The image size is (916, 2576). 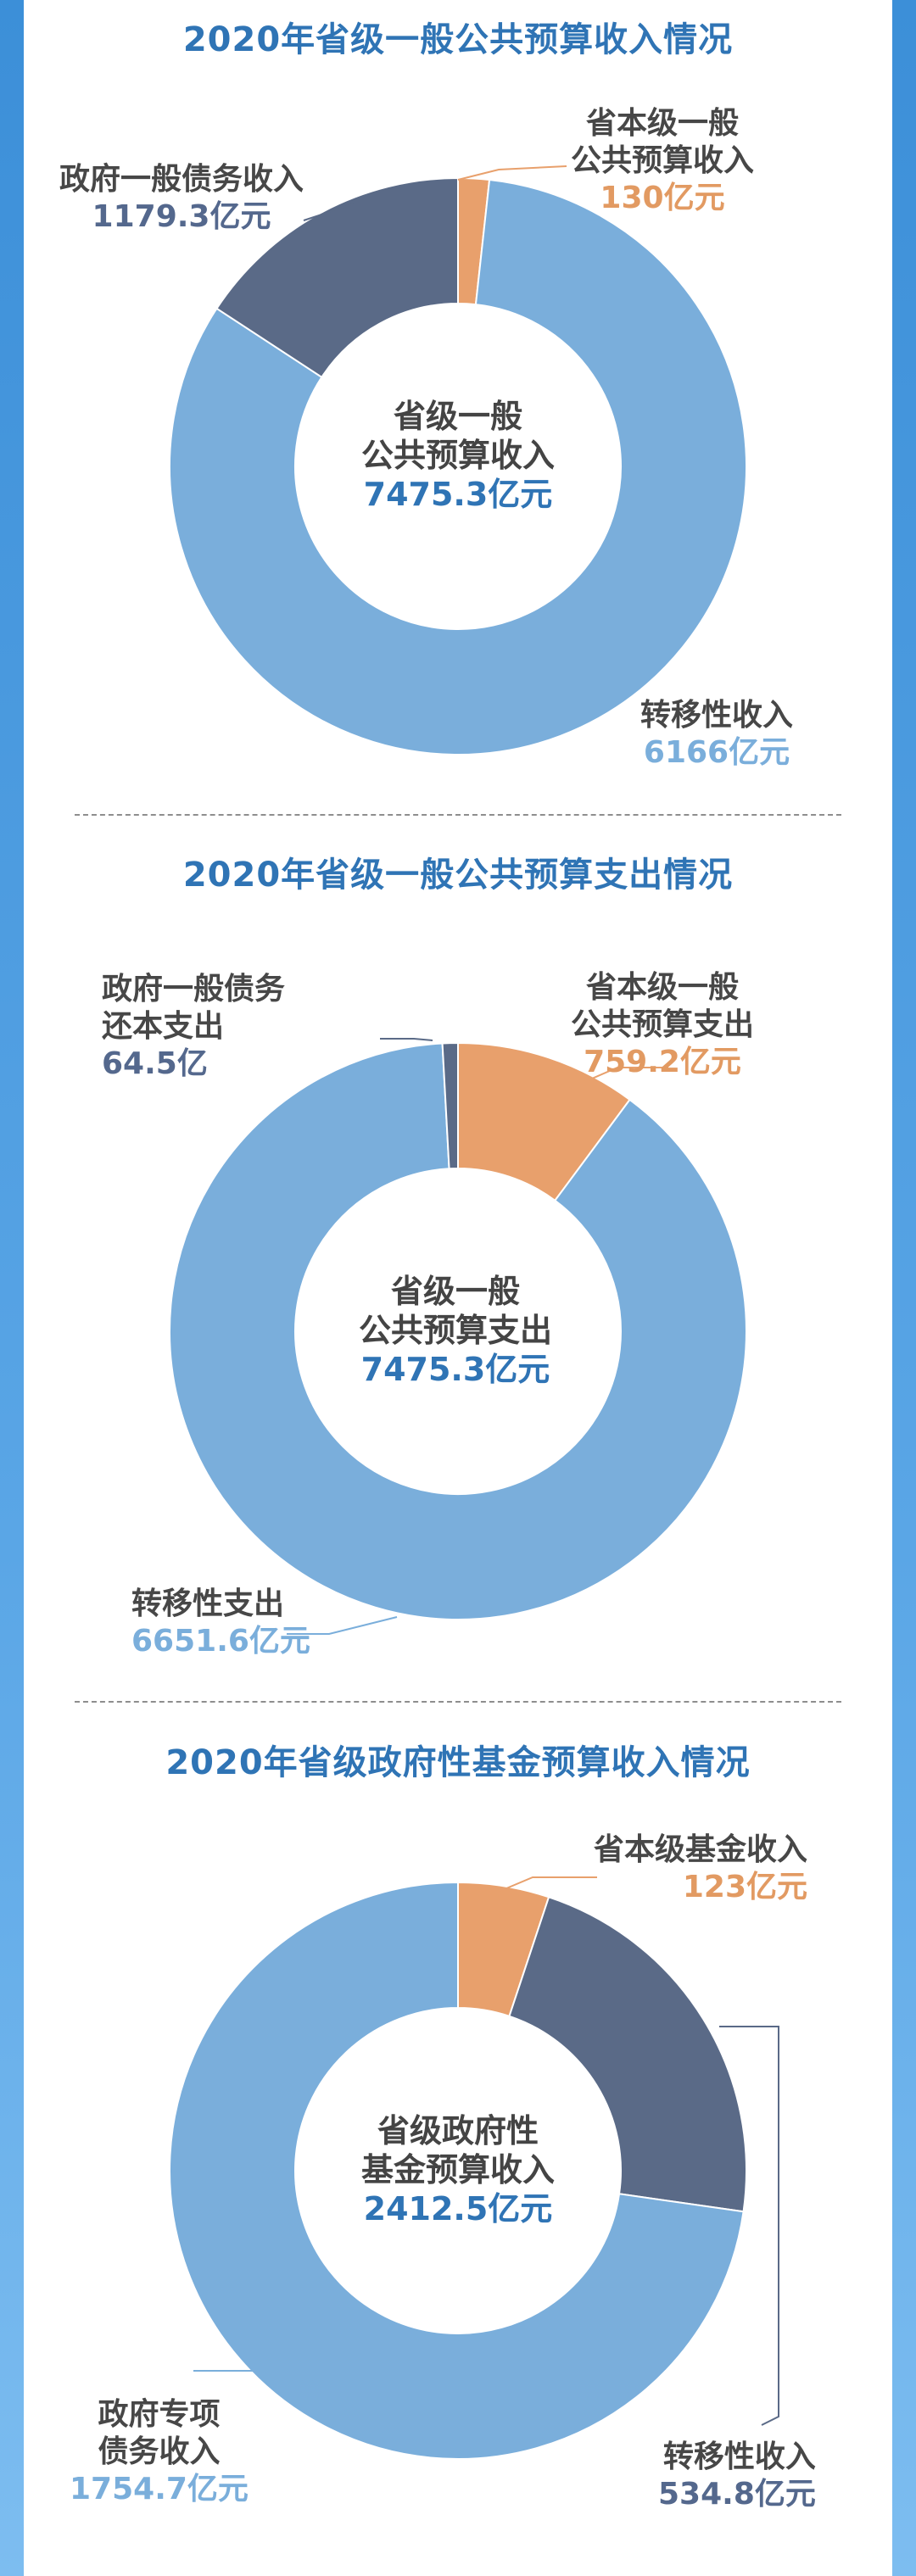 I want to click on slice-label-special-debt: 政府专项 债务收入 1754.7亿元, so click(x=159, y=2452).